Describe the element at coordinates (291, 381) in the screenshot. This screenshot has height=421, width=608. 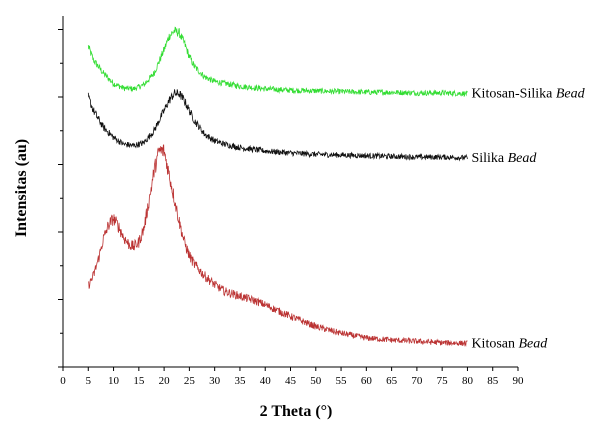
I see `x-tick-label: 45` at that location.